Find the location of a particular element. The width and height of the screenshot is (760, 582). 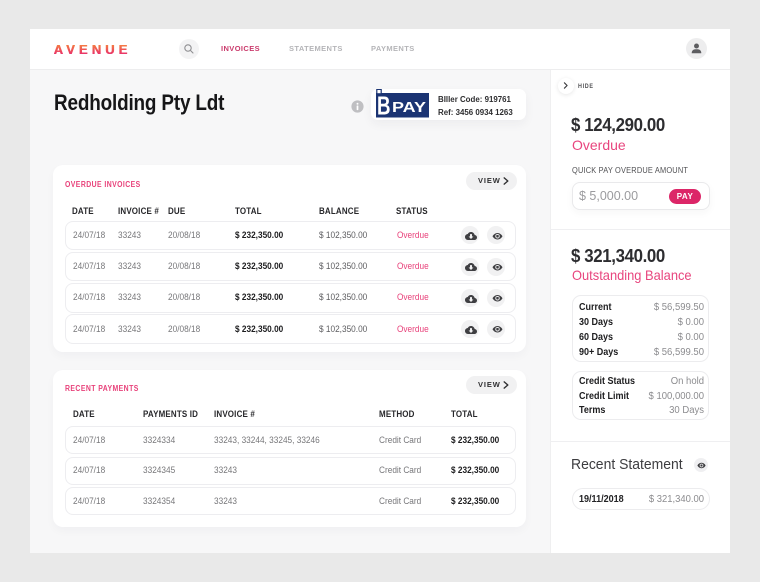

svg-text: B is located at coordinates (384, 104).